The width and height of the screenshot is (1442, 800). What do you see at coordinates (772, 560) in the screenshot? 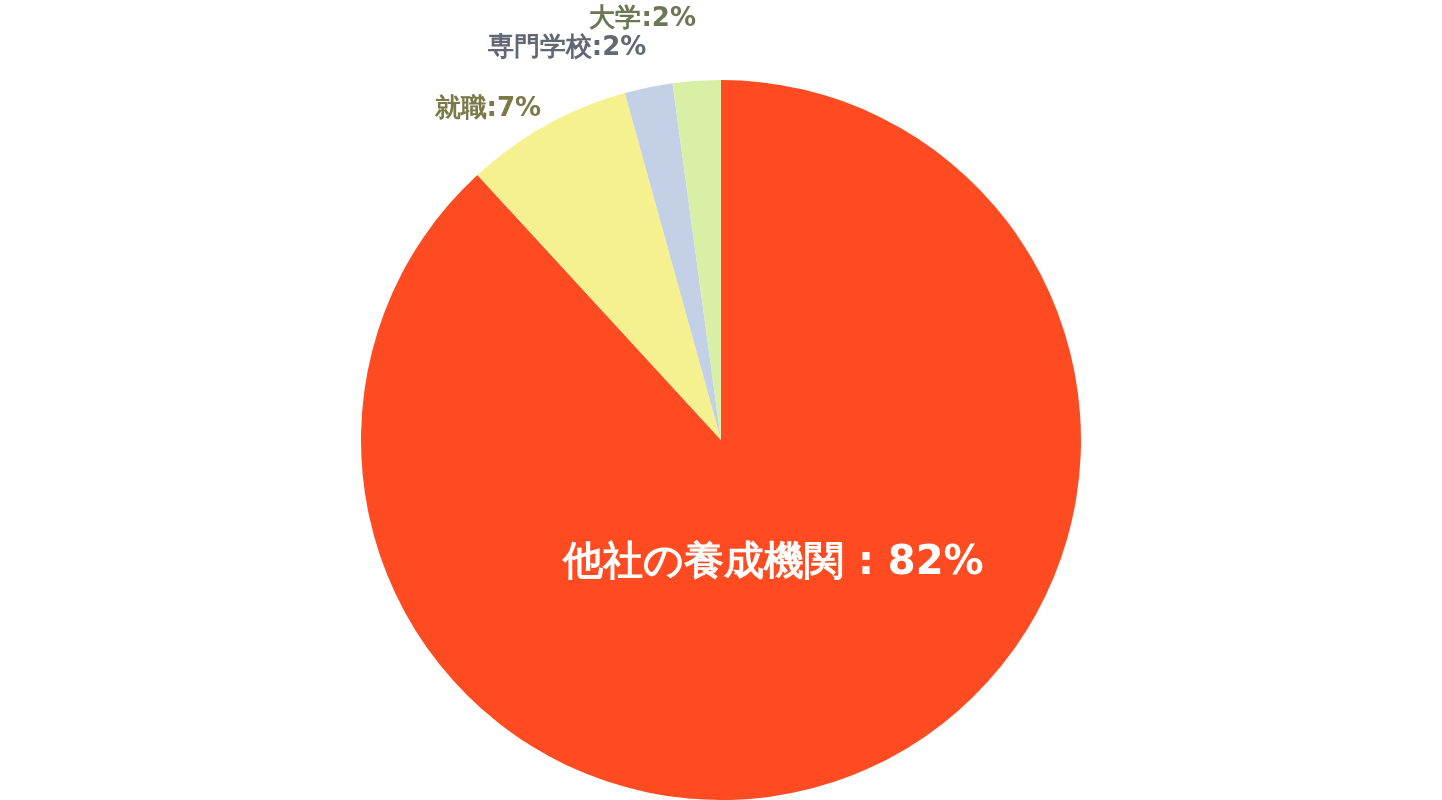
I see `slice-label: 他社の養成機関 : 82%` at bounding box center [772, 560].